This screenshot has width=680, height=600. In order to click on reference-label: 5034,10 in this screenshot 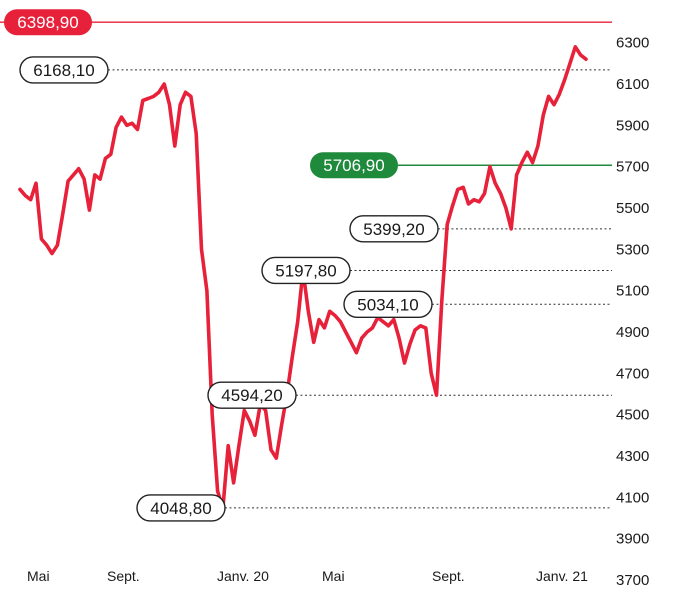, I will do `click(388, 304)`.